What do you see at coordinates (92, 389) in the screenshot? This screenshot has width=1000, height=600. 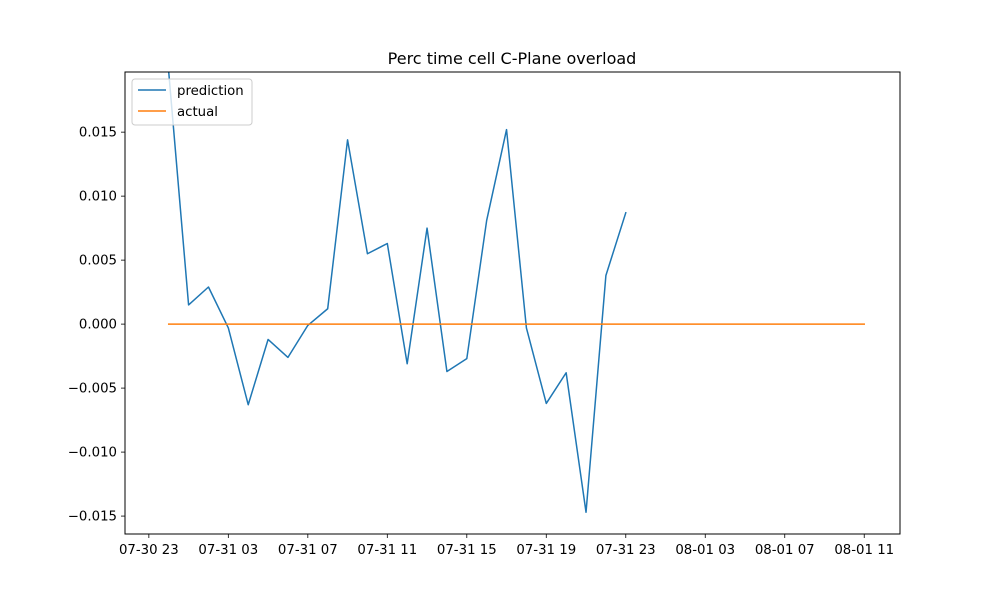 I see `y-tick-label: −0.005` at bounding box center [92, 389].